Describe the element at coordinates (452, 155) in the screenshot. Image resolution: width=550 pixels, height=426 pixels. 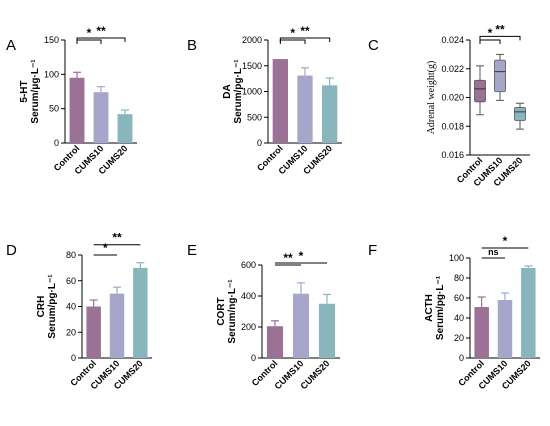
I see `y-tick-label: 0.016` at that location.